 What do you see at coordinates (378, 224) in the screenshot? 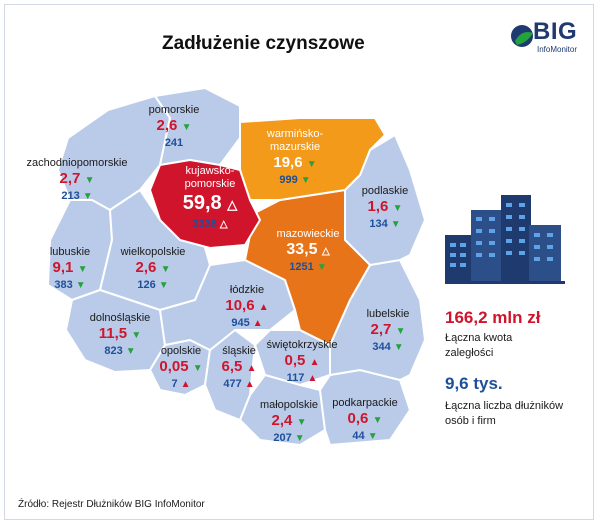
I see `region-count: 134` at bounding box center [378, 224].